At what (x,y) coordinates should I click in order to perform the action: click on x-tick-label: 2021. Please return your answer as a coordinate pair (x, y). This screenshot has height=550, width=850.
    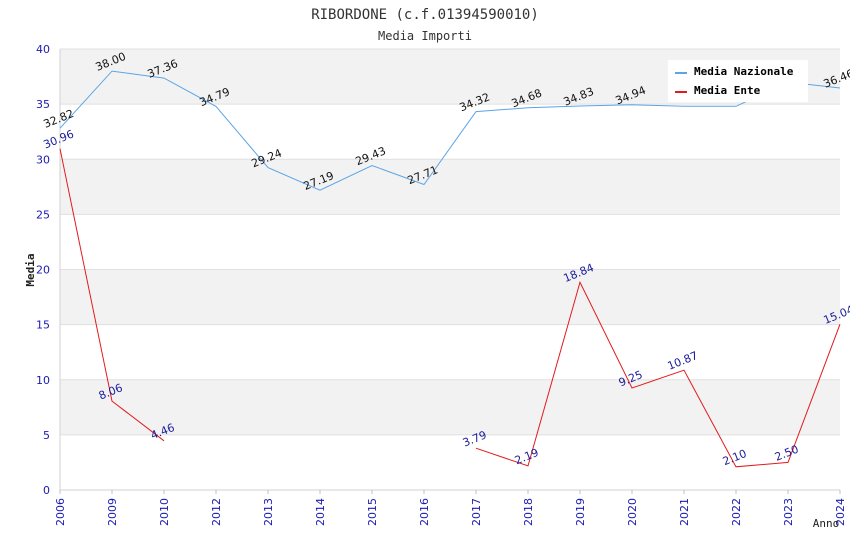
    Looking at the image, I should click on (684, 512).